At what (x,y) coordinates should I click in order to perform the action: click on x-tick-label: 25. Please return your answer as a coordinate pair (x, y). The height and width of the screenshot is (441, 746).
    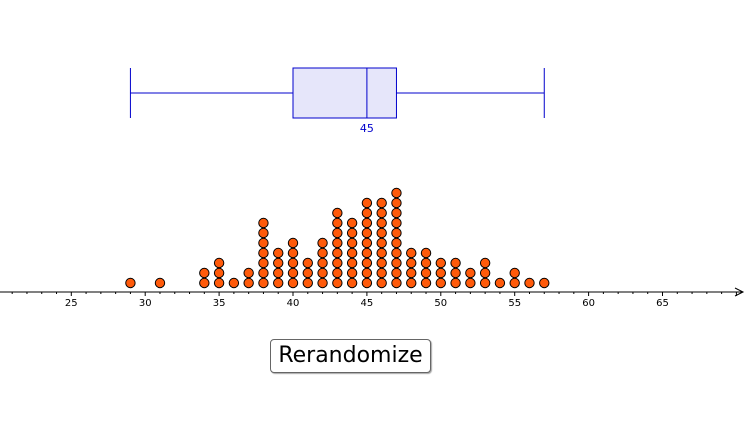
    Looking at the image, I should click on (71, 303).